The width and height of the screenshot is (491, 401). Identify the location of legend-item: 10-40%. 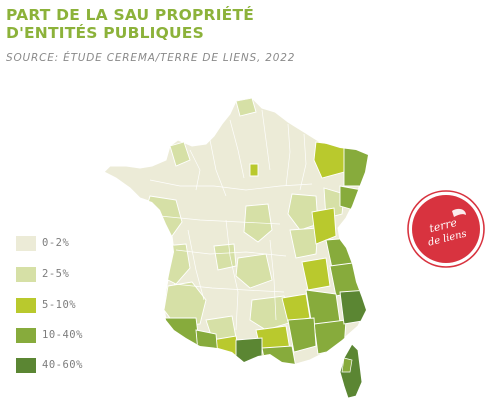
(66, 336).